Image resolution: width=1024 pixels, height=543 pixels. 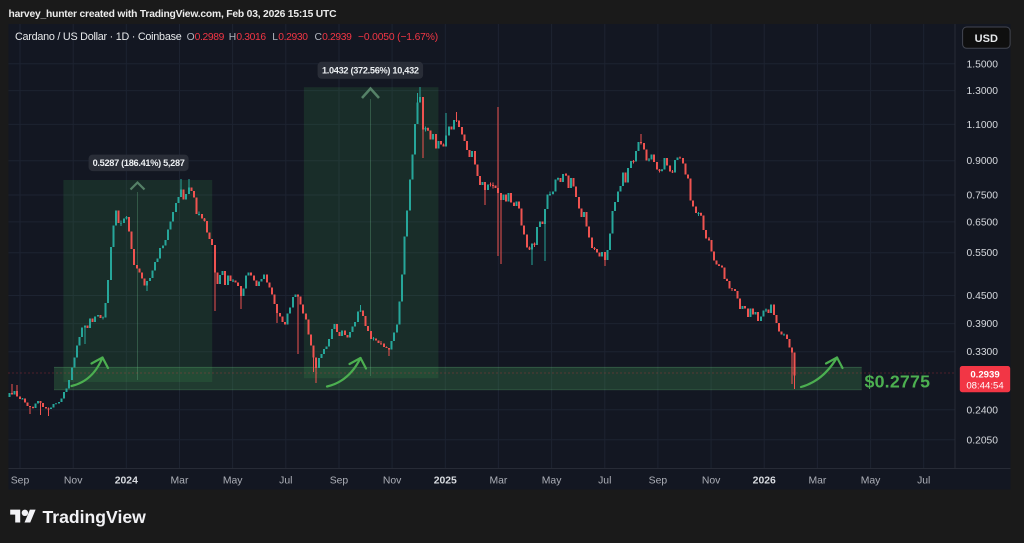 I want to click on svg-text: 0.3016, so click(x=251, y=37).